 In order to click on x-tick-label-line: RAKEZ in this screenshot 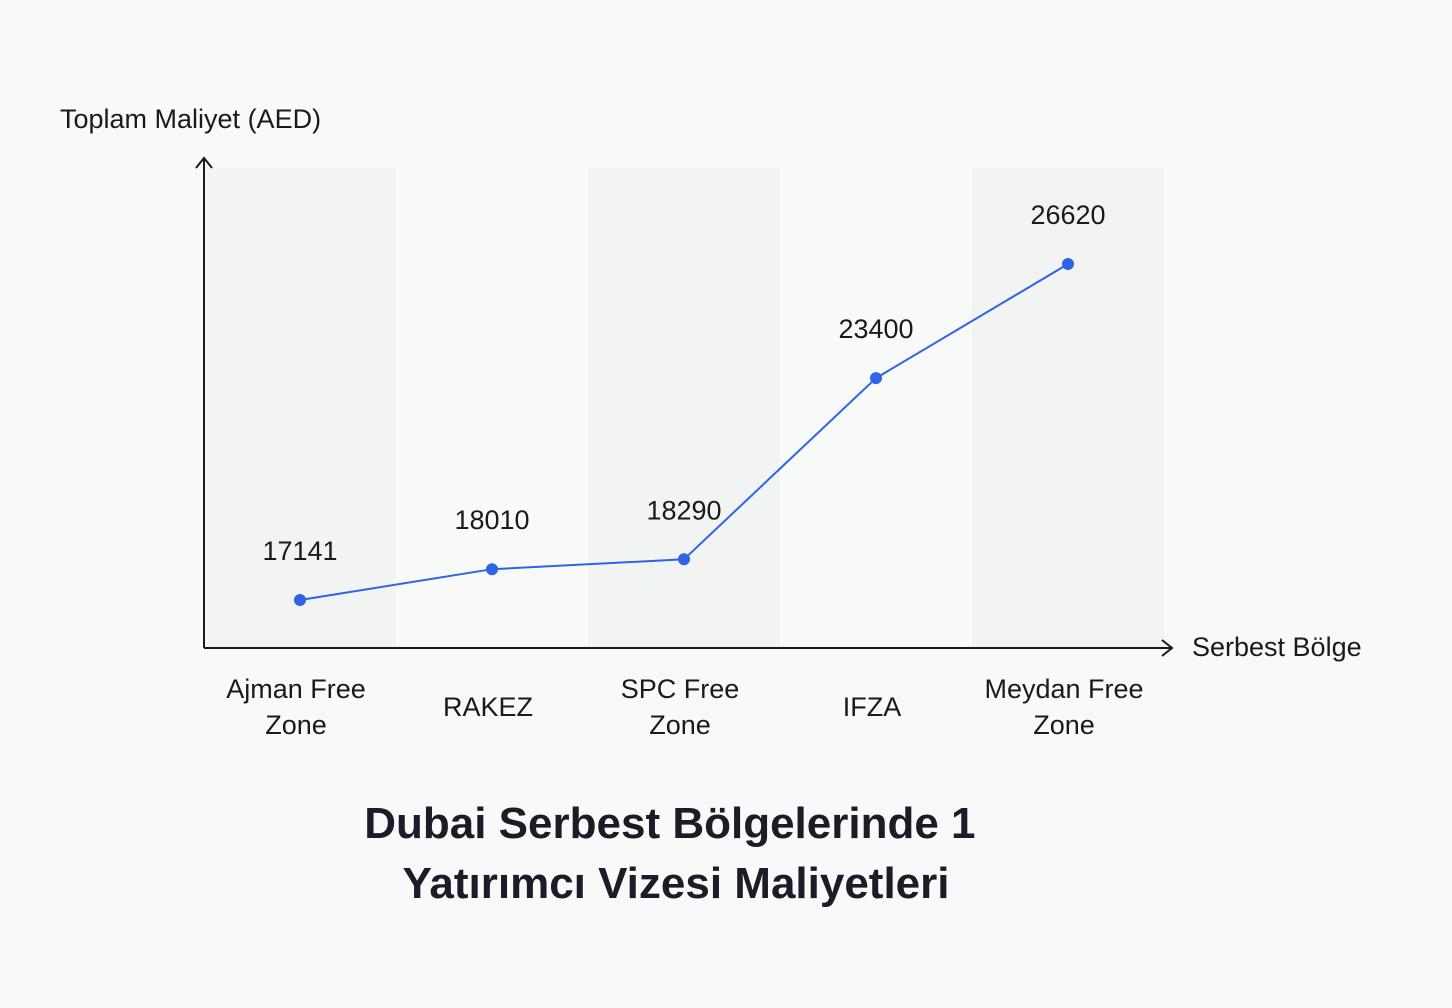, I will do `click(488, 707)`.